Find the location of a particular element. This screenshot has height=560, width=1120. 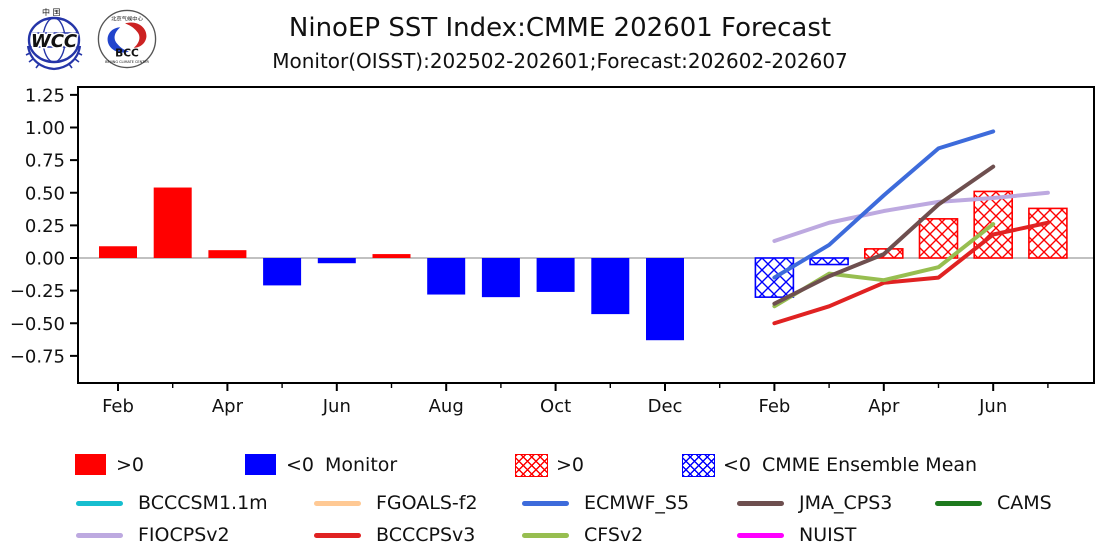

legend-line-nuist is located at coordinates (760, 535).